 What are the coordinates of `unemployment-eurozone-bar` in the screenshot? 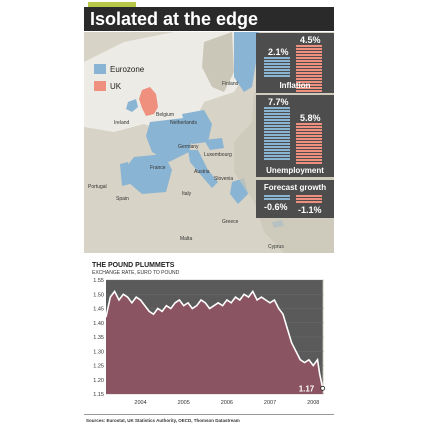 It's located at (277, 134).